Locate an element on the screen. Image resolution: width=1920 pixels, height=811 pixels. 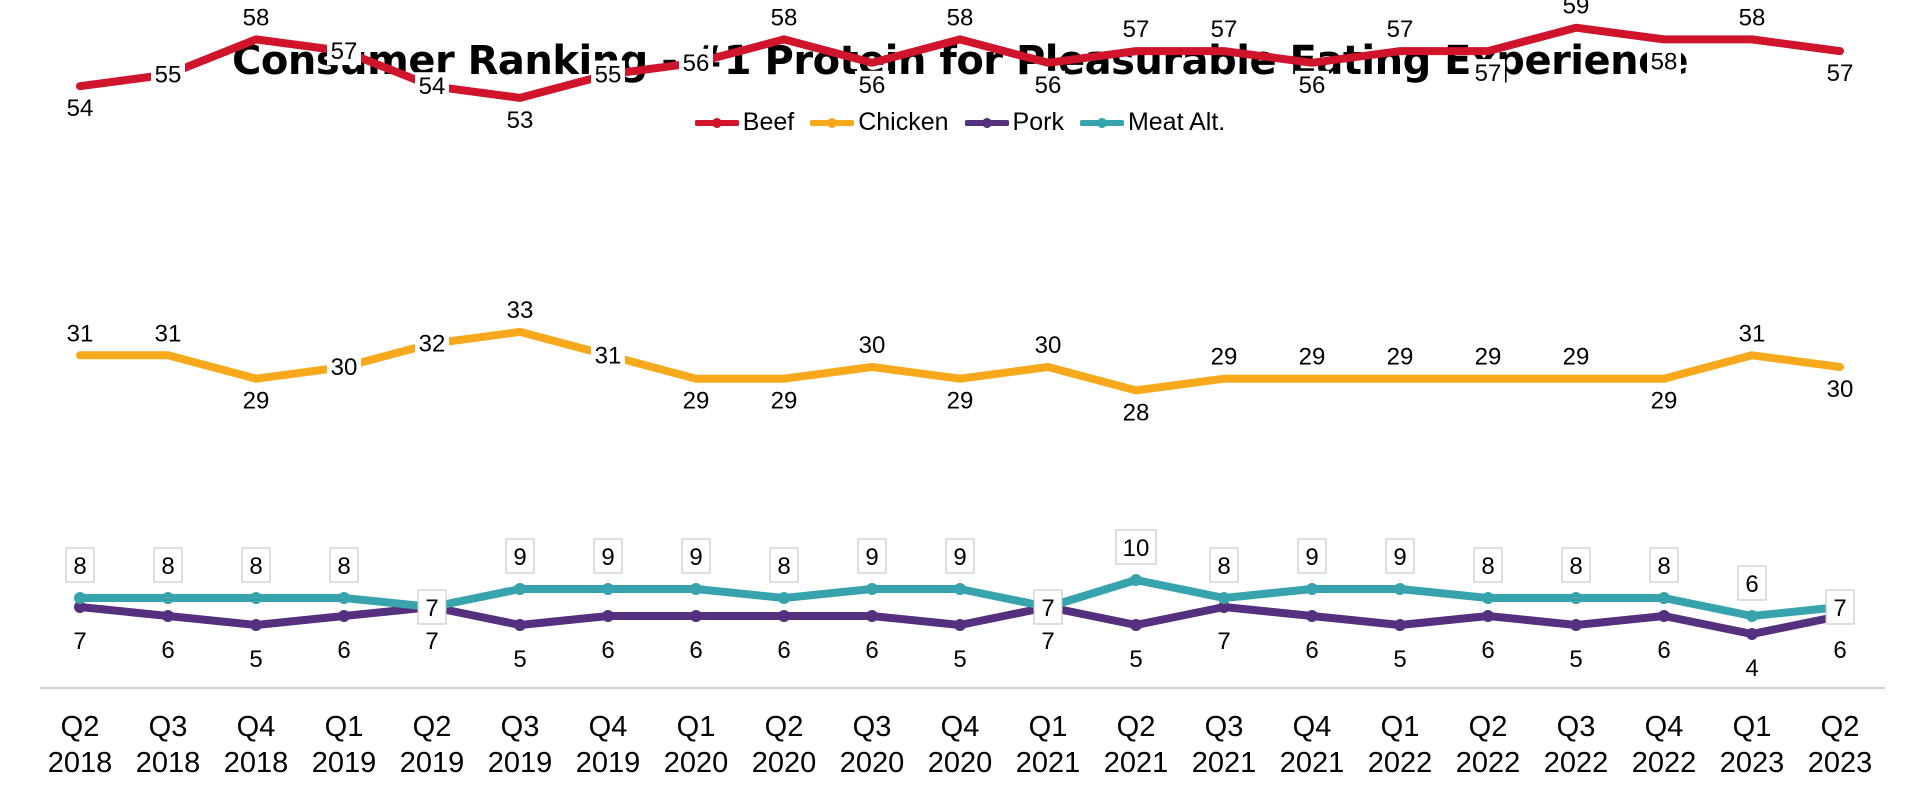
x-tick-label-year: 2018 is located at coordinates (256, 763).